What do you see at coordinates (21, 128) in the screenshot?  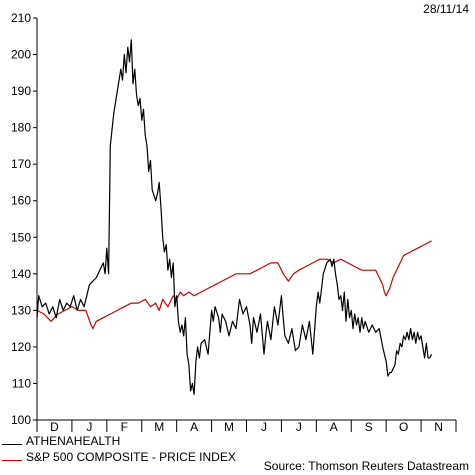 I see `y-tick-label: 180` at bounding box center [21, 128].